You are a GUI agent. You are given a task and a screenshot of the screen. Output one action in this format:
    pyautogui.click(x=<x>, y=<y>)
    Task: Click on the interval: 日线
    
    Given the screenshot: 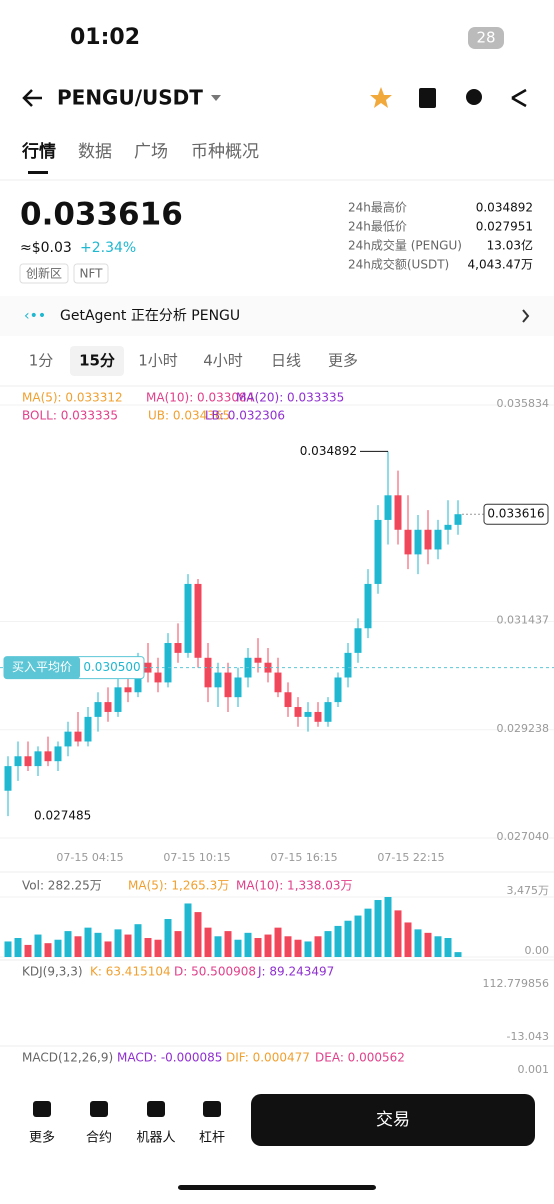 What is the action you would take?
    pyautogui.click(x=286, y=361)
    